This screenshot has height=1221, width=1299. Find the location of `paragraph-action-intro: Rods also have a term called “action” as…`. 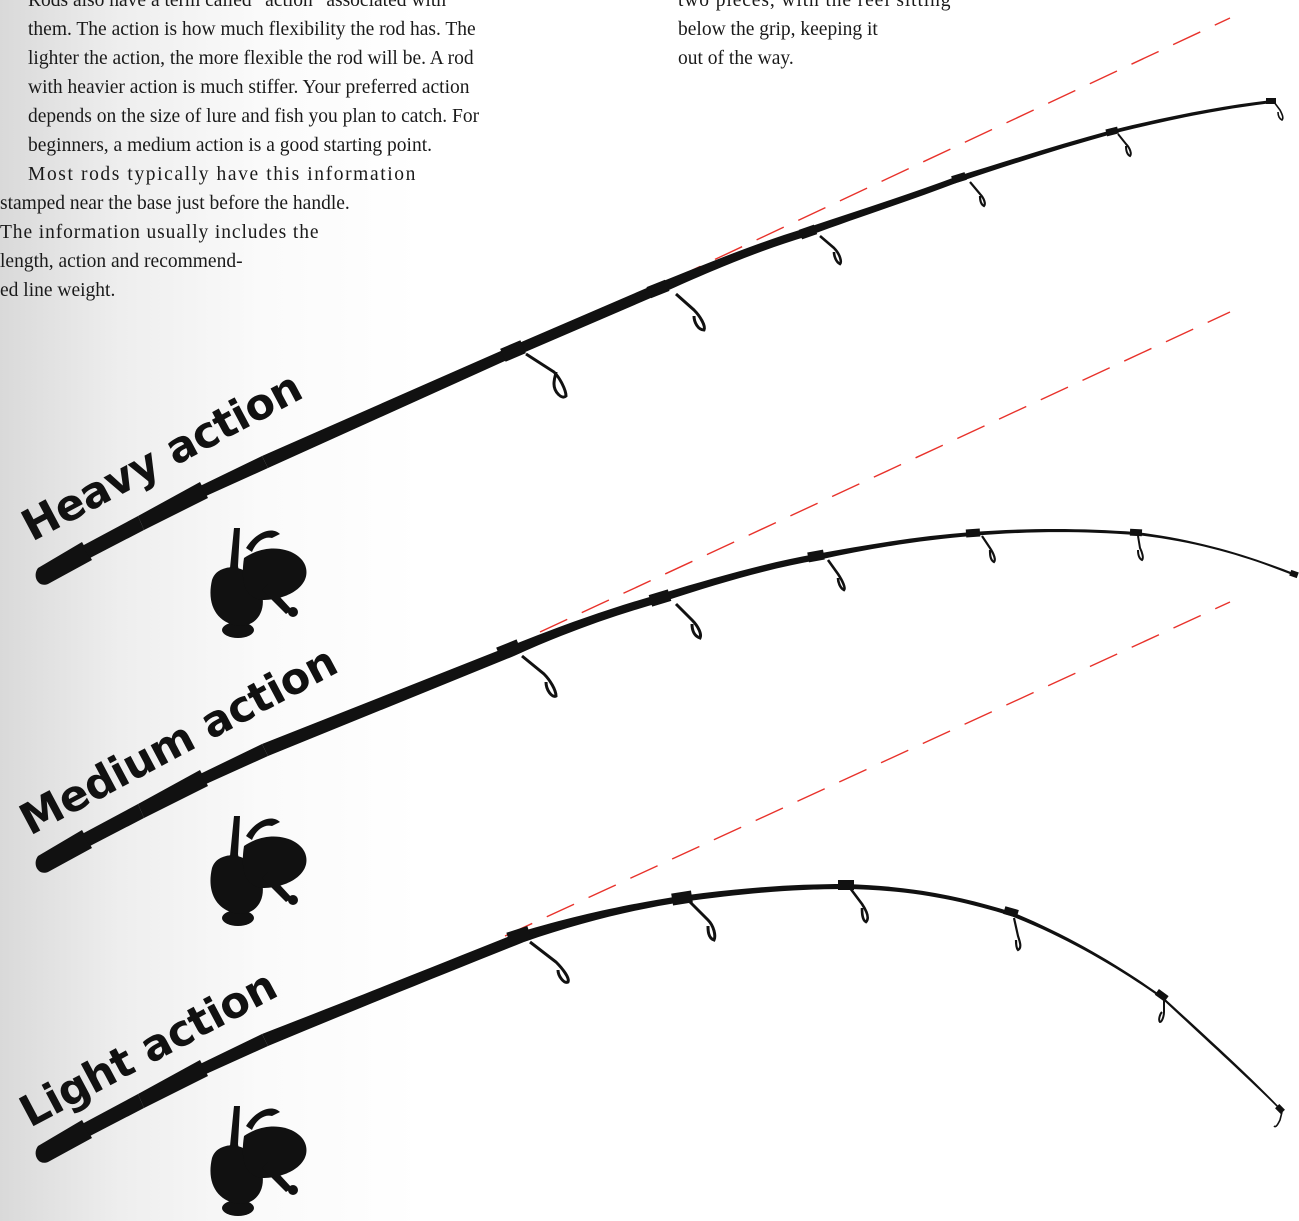

paragraph-action-intro: Rods also have a term called “action” as… is located at coordinates (322, 80).